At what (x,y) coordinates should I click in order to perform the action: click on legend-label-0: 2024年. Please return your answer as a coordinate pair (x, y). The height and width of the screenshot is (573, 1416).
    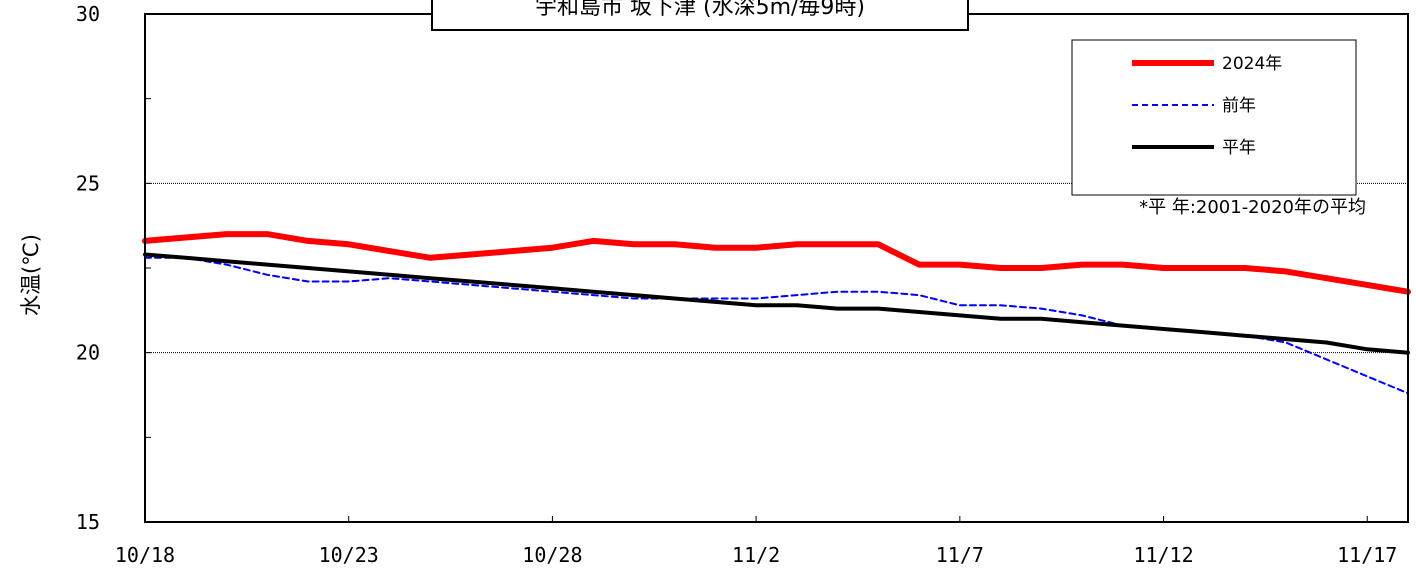
    Looking at the image, I should click on (1252, 64).